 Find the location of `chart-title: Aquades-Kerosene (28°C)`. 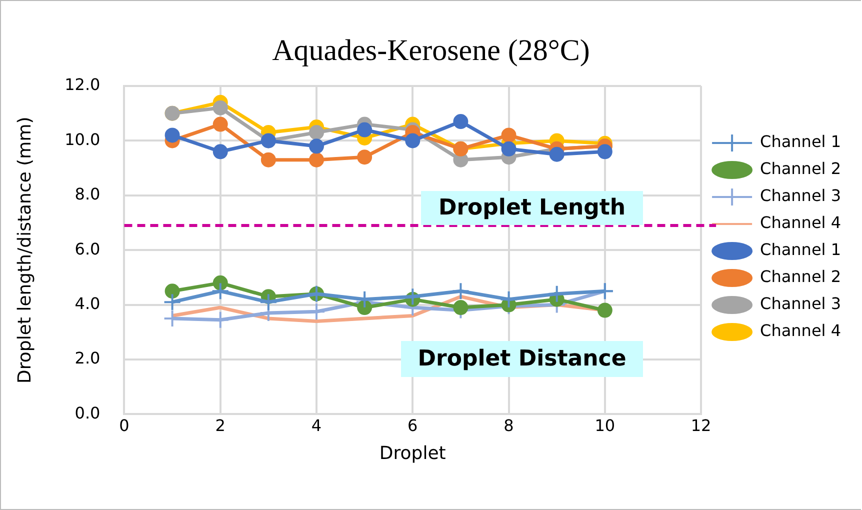

chart-title: Aquades-Kerosene (28°C) is located at coordinates (431, 50).